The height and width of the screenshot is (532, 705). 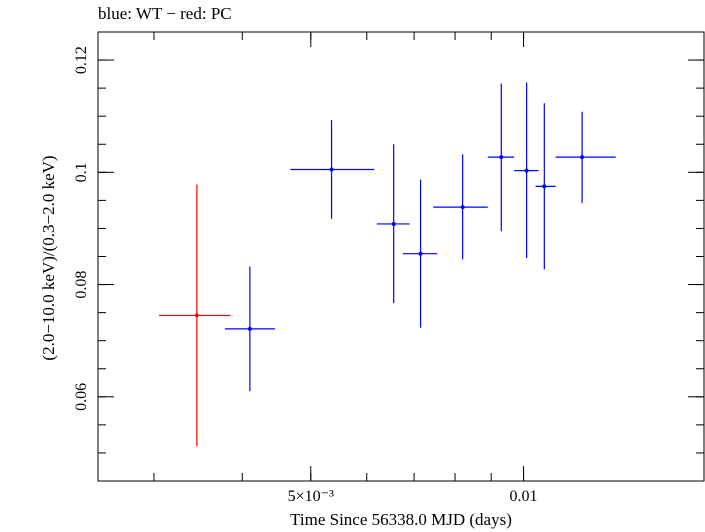 What do you see at coordinates (81, 285) in the screenshot?
I see `y-tick-label: 0.08` at bounding box center [81, 285].